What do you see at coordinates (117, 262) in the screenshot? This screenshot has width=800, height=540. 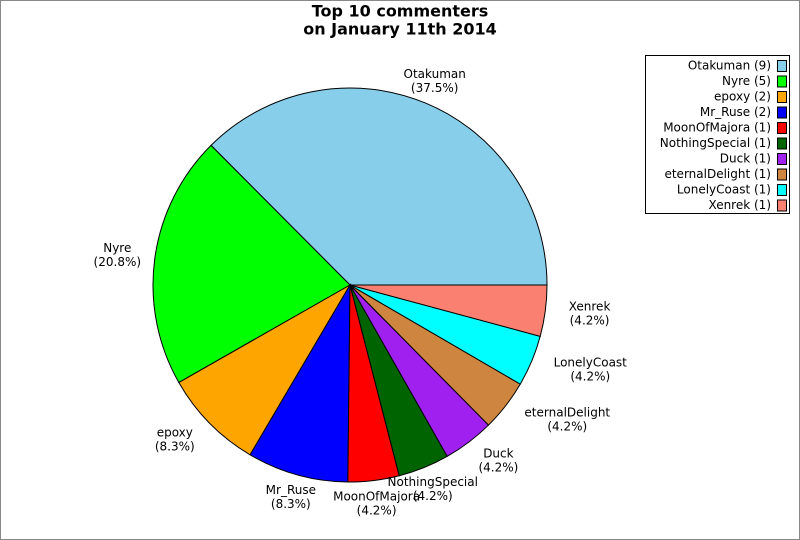 I see `slice-value-label: (20.8%)` at bounding box center [117, 262].